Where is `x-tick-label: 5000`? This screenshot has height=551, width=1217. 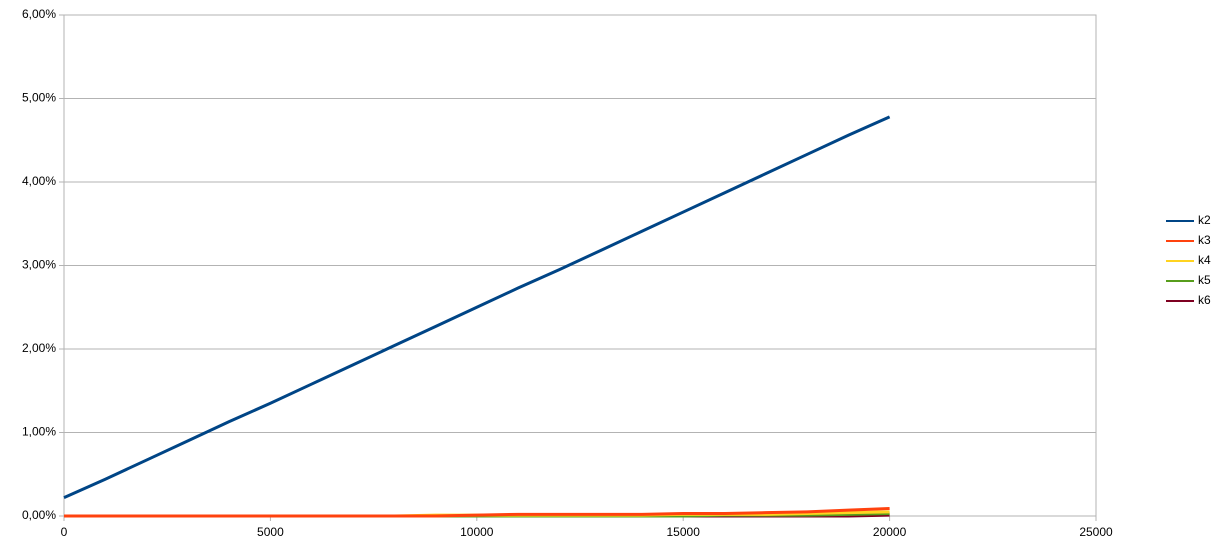
x-tick-label: 5000 is located at coordinates (270, 532).